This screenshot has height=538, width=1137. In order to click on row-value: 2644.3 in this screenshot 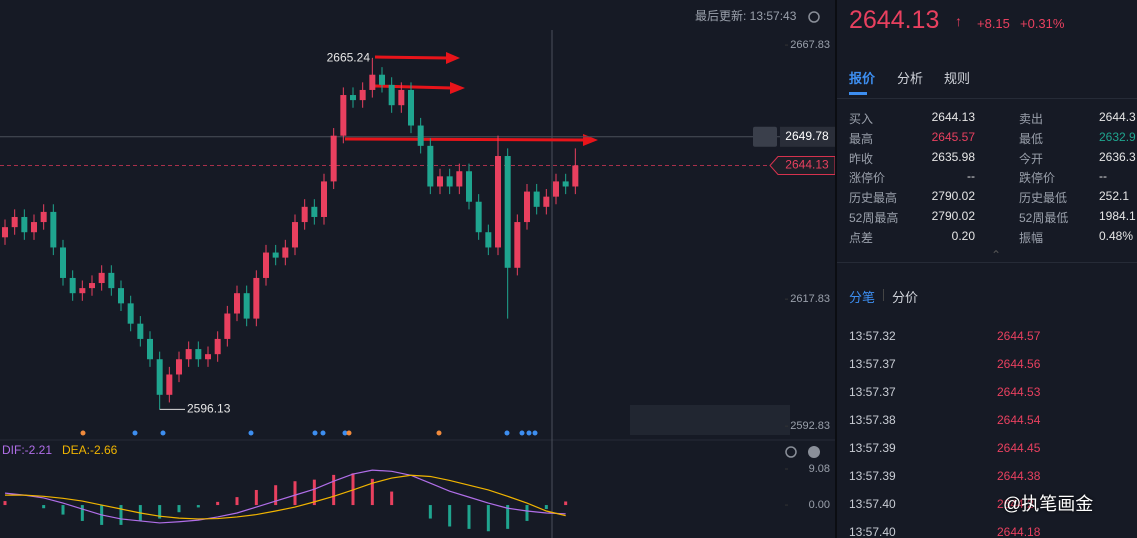, I will do `click(1117, 117)`.